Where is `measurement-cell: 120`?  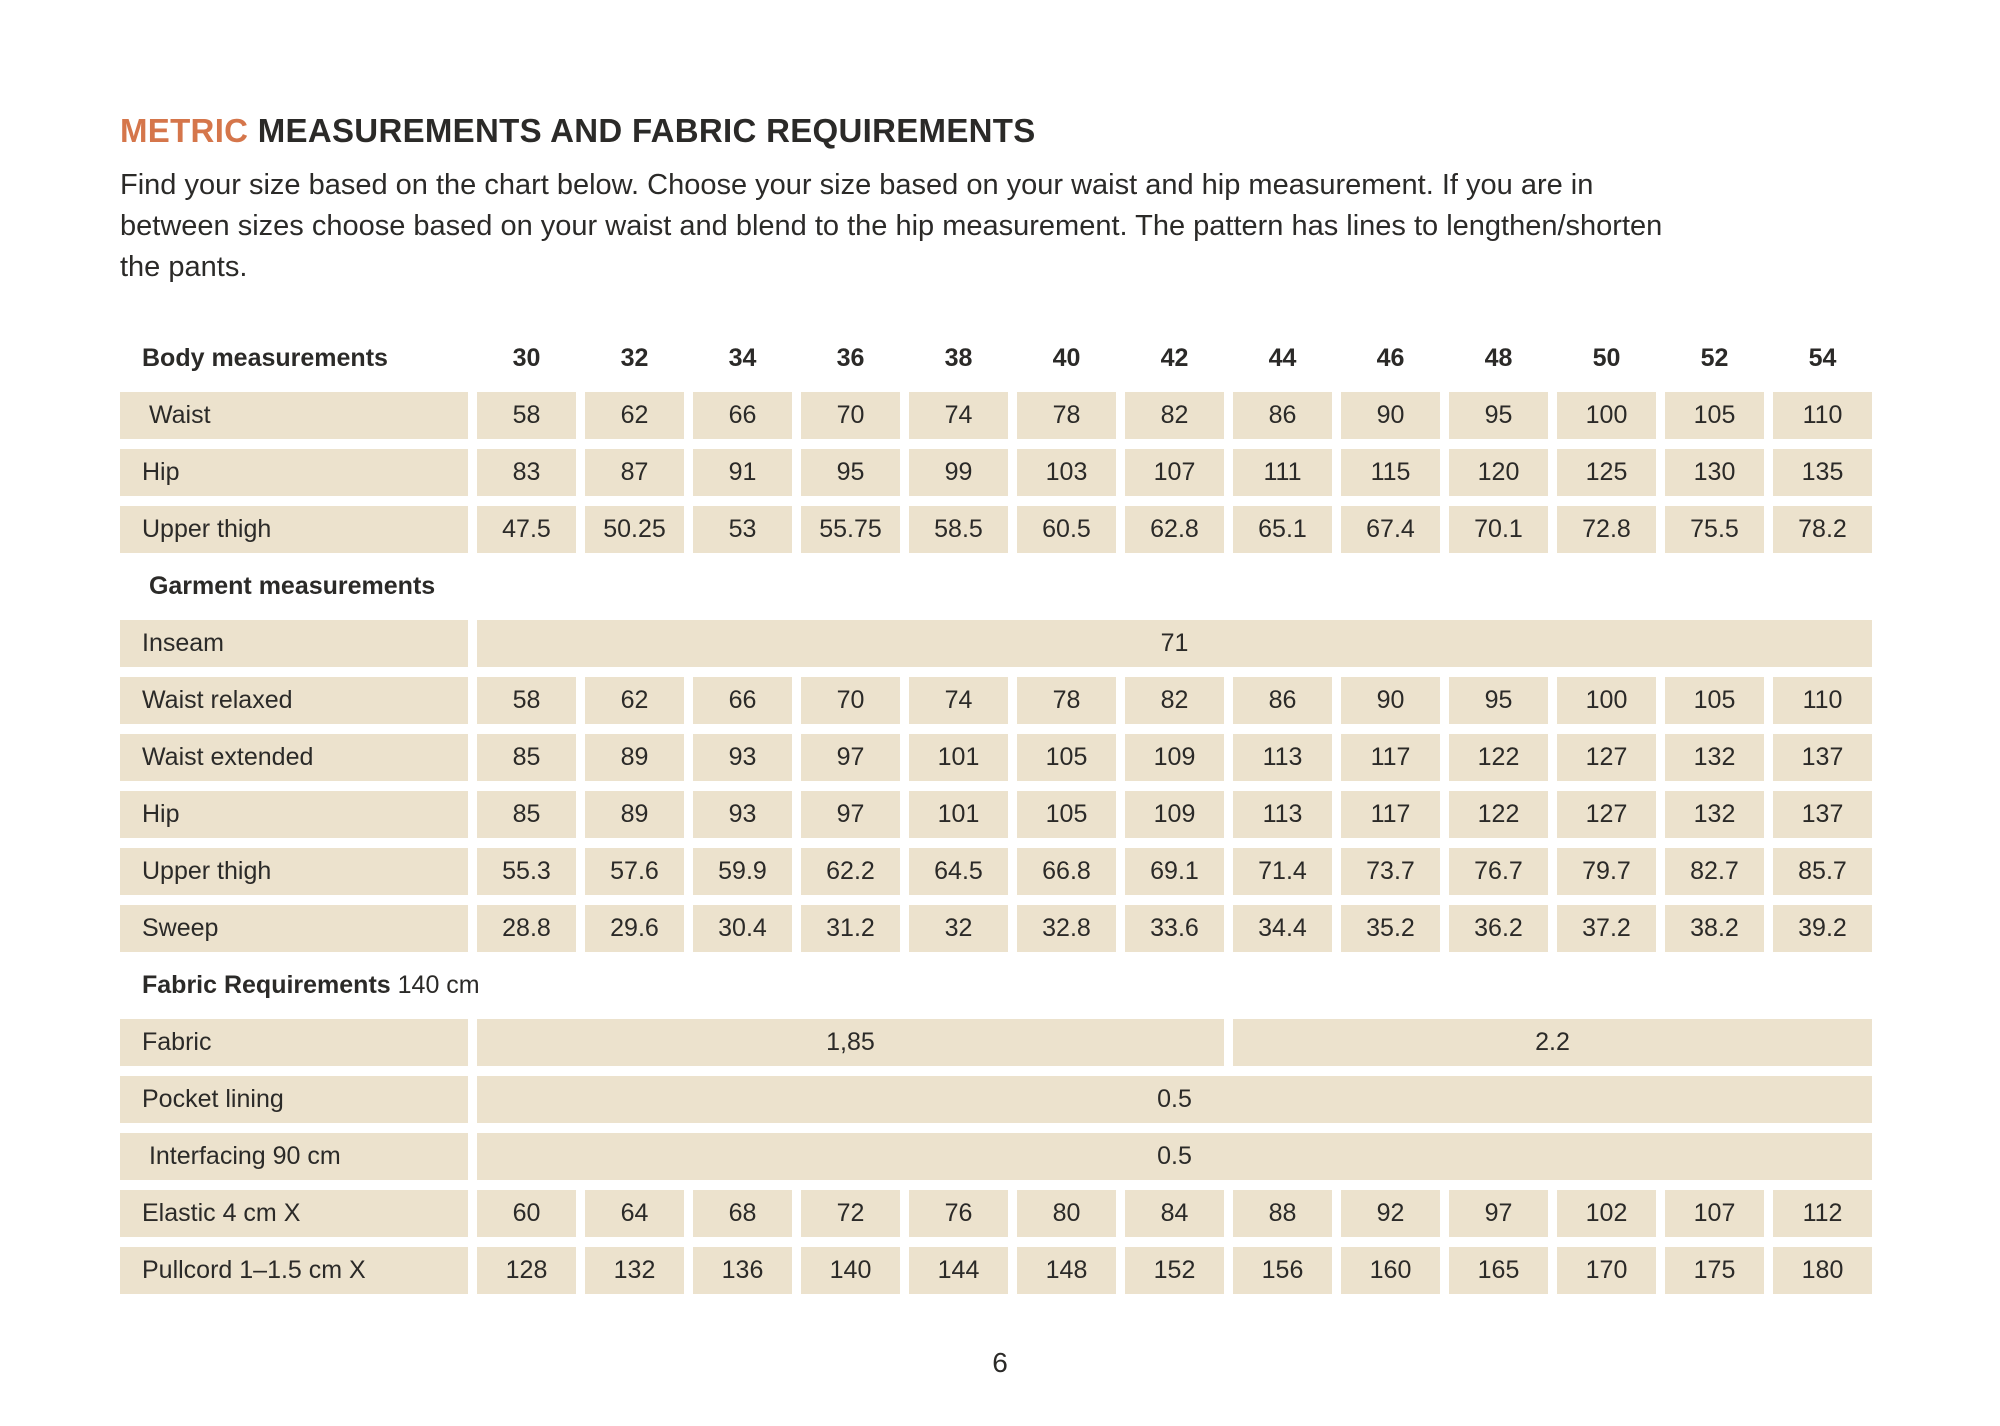 measurement-cell: 120 is located at coordinates (1498, 472).